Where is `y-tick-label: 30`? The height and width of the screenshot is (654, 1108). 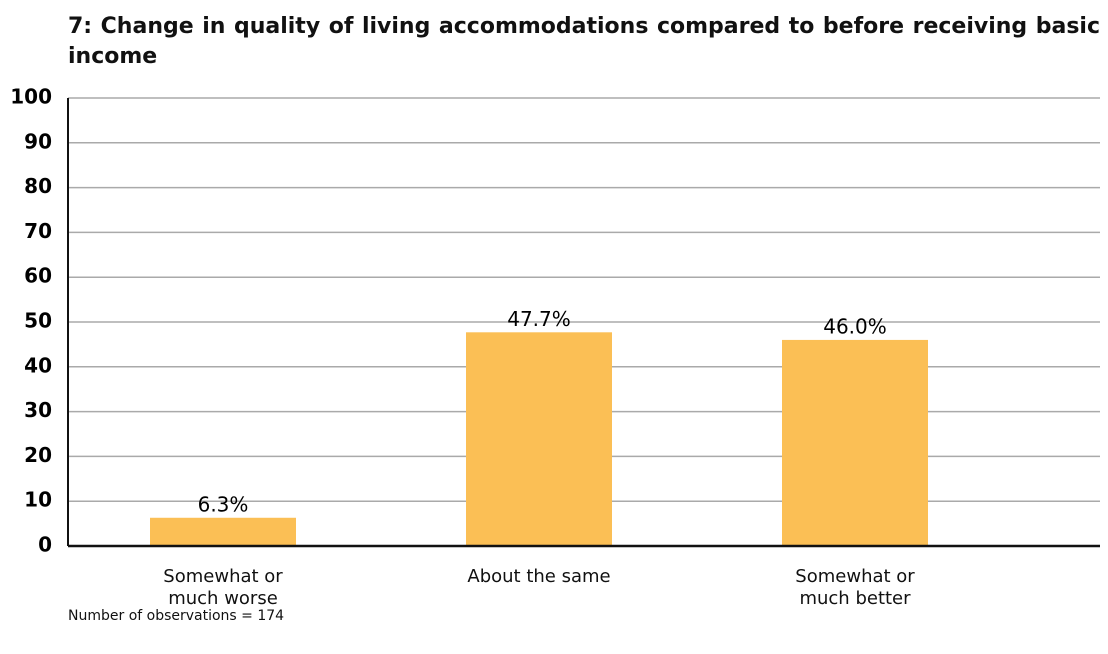
y-tick-label: 30 is located at coordinates (38, 410).